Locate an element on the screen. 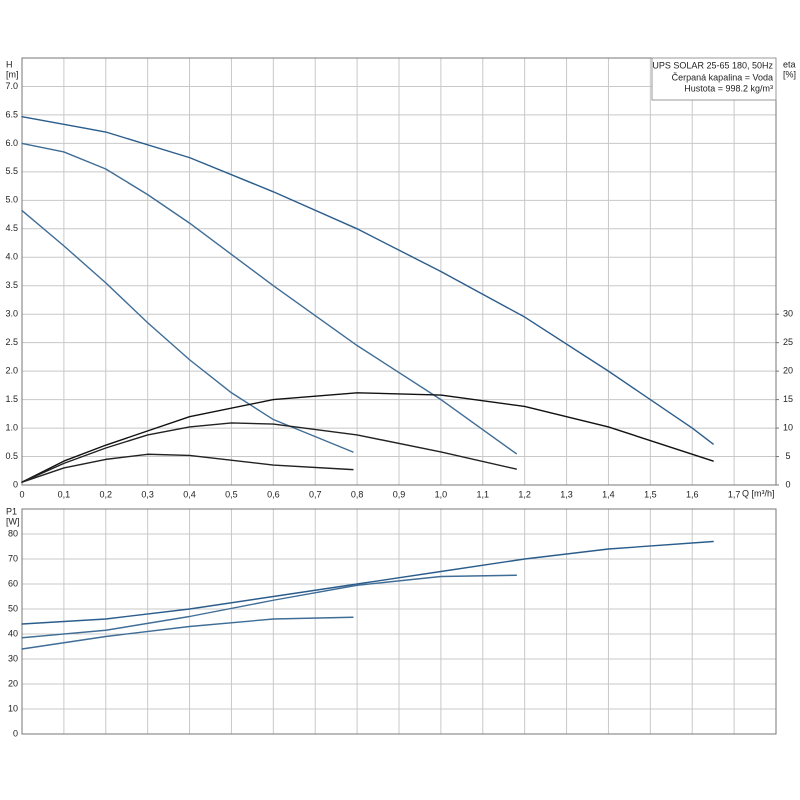  y-tick-label: 4.5 is located at coordinates (11, 228).